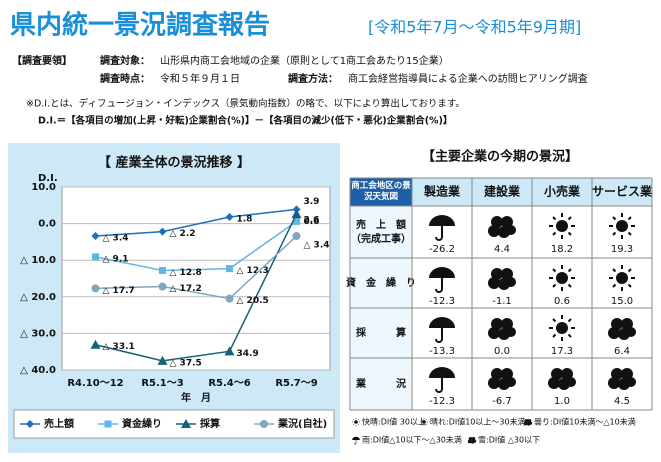 This screenshot has height=462, width=661. What do you see at coordinates (196, 246) in the screenshot?
I see `series-line` at bounding box center [196, 246].